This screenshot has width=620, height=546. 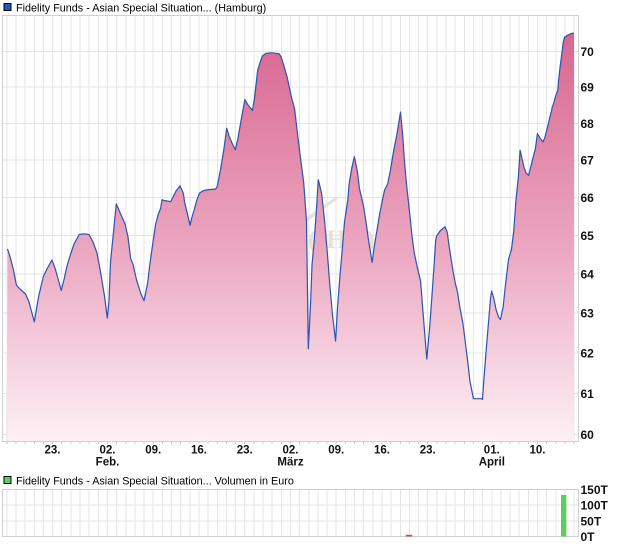 What do you see at coordinates (588, 537) in the screenshot?
I see `svg-text: 0T` at bounding box center [588, 537].